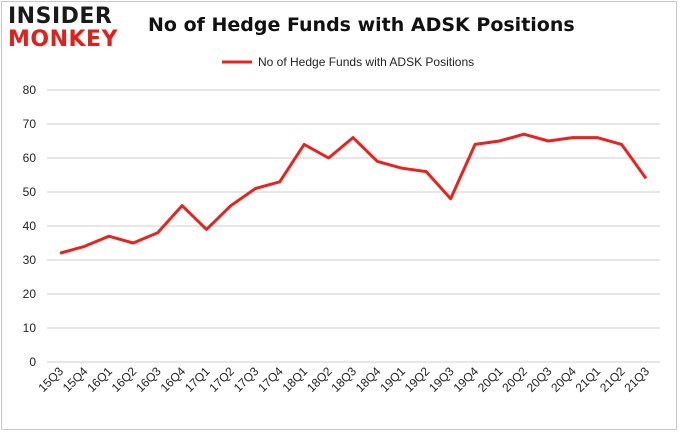 This screenshot has height=433, width=680. I want to click on x-tick-label: 19Q3, so click(441, 379).